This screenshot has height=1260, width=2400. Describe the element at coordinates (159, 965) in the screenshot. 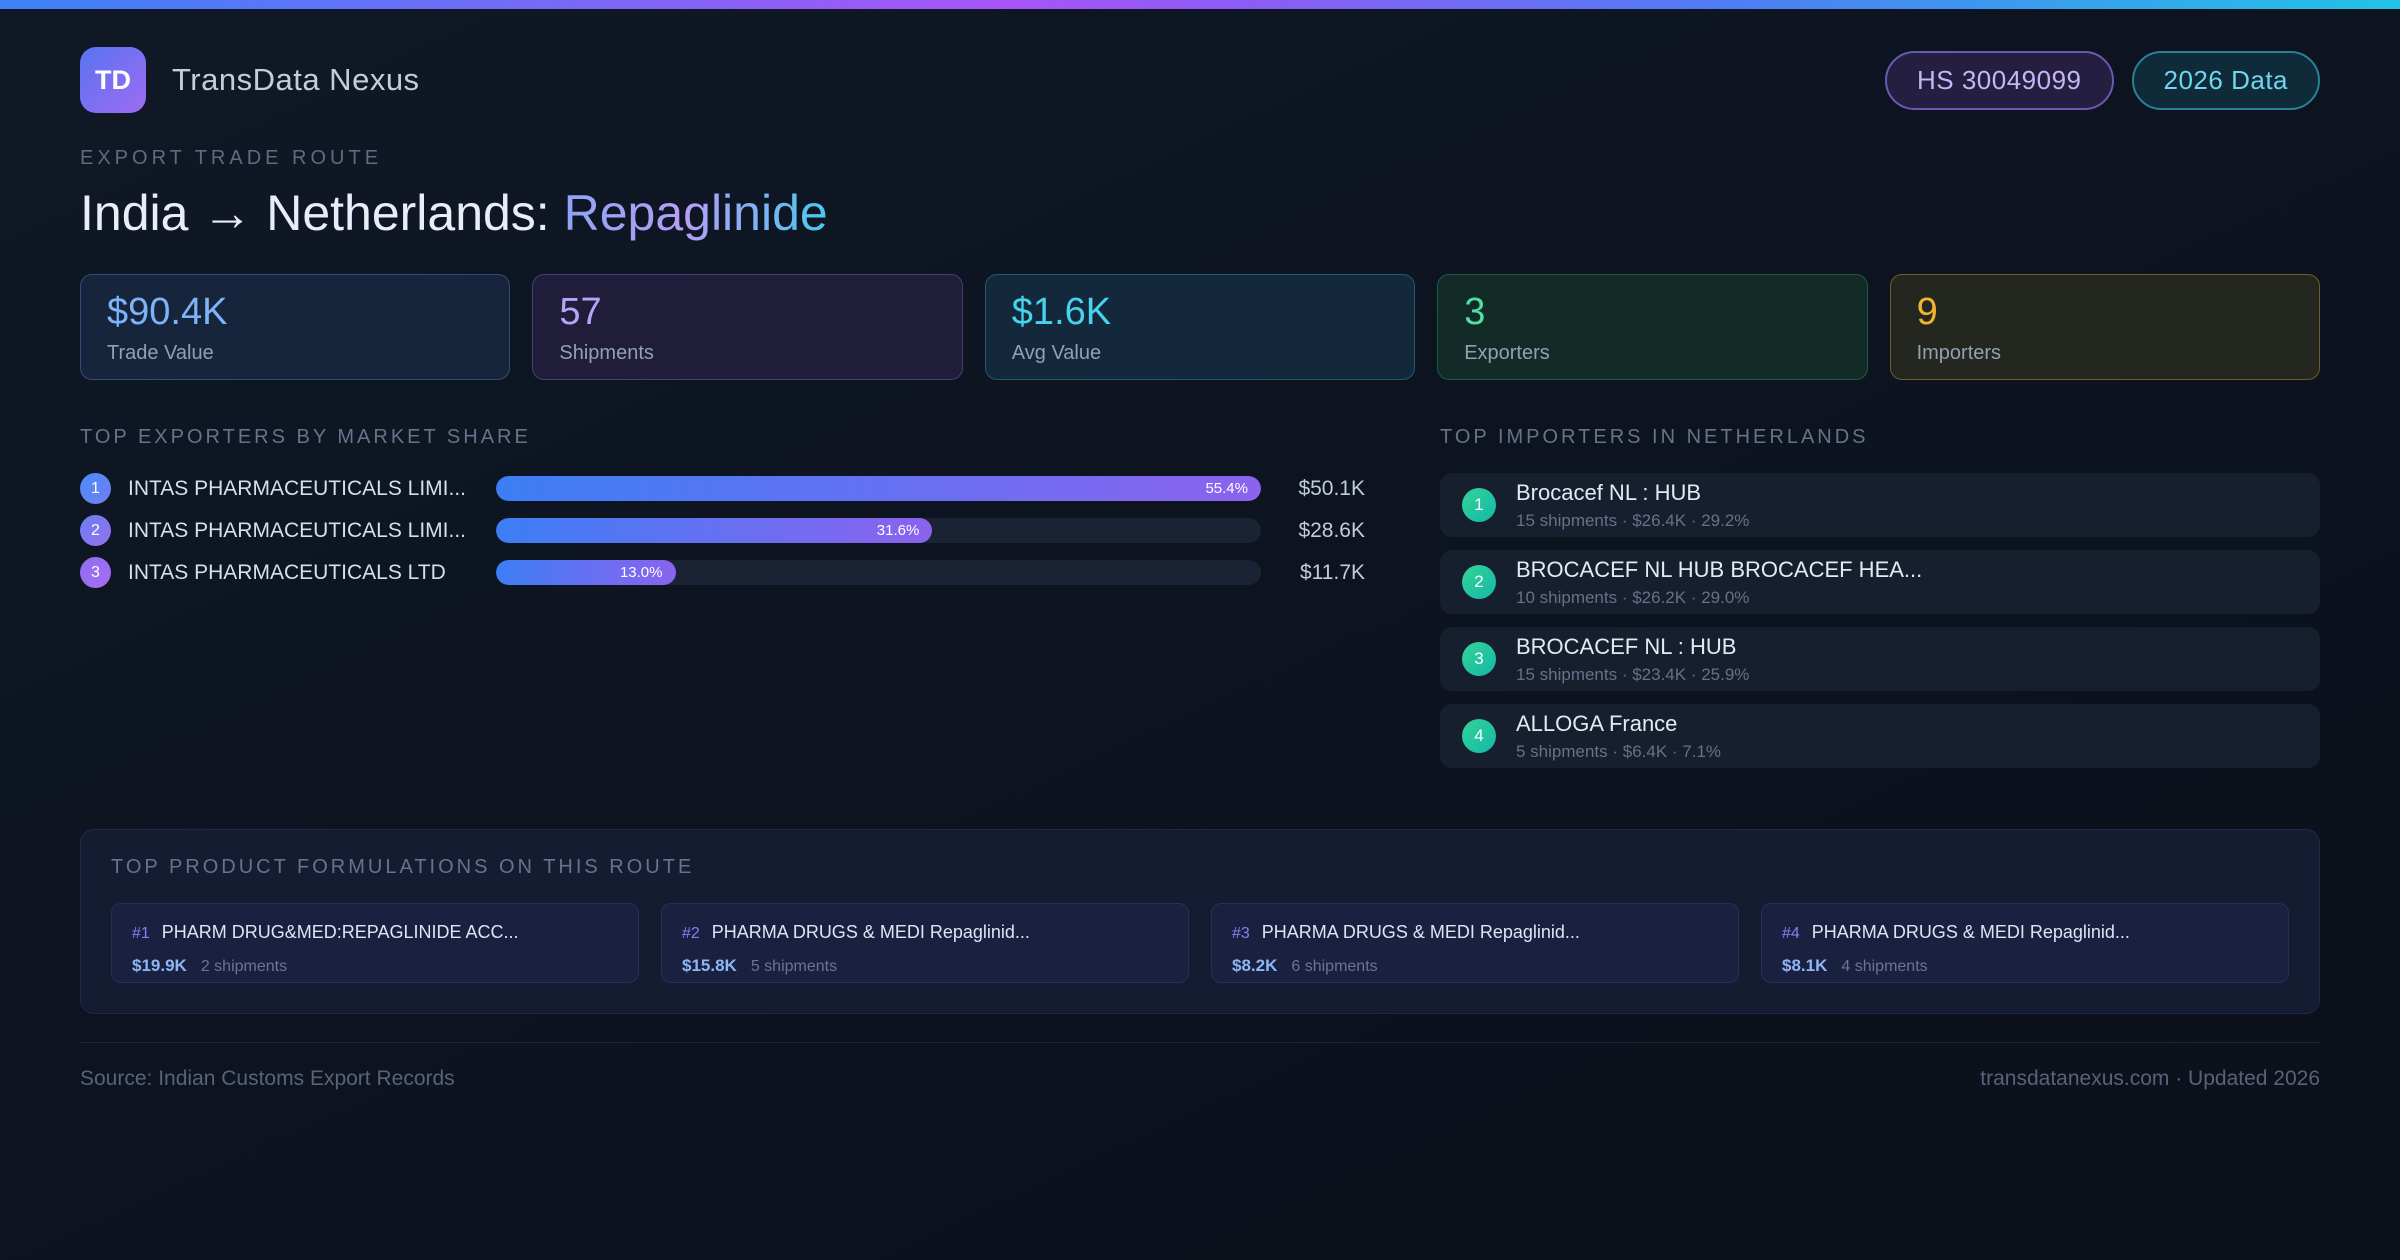

I see `product-value: $19.9K` at that location.